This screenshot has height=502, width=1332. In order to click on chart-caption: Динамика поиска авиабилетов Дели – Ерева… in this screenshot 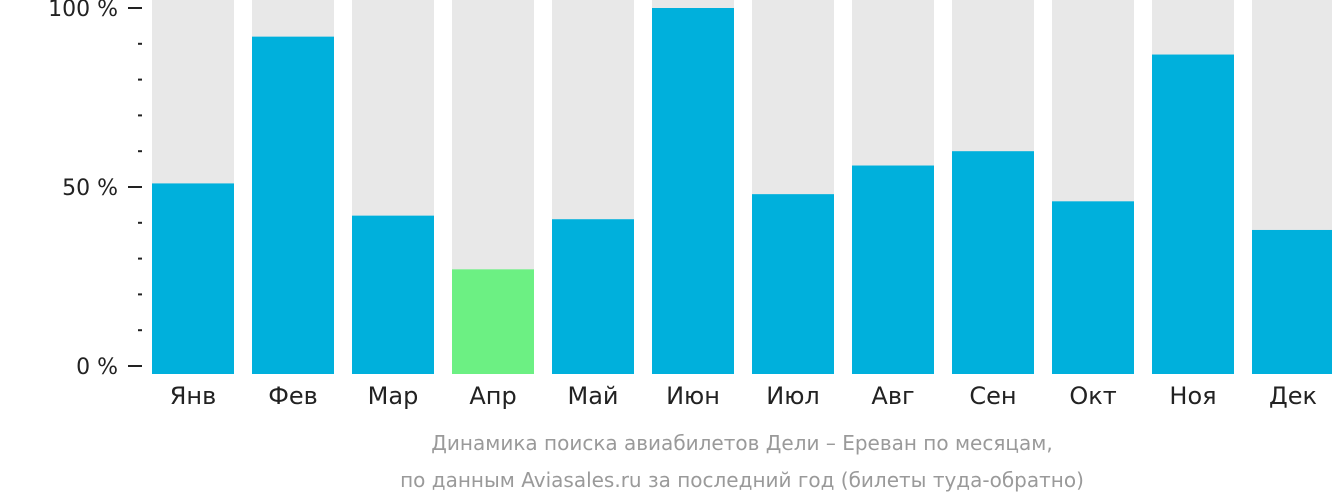, I will do `click(742, 461)`.